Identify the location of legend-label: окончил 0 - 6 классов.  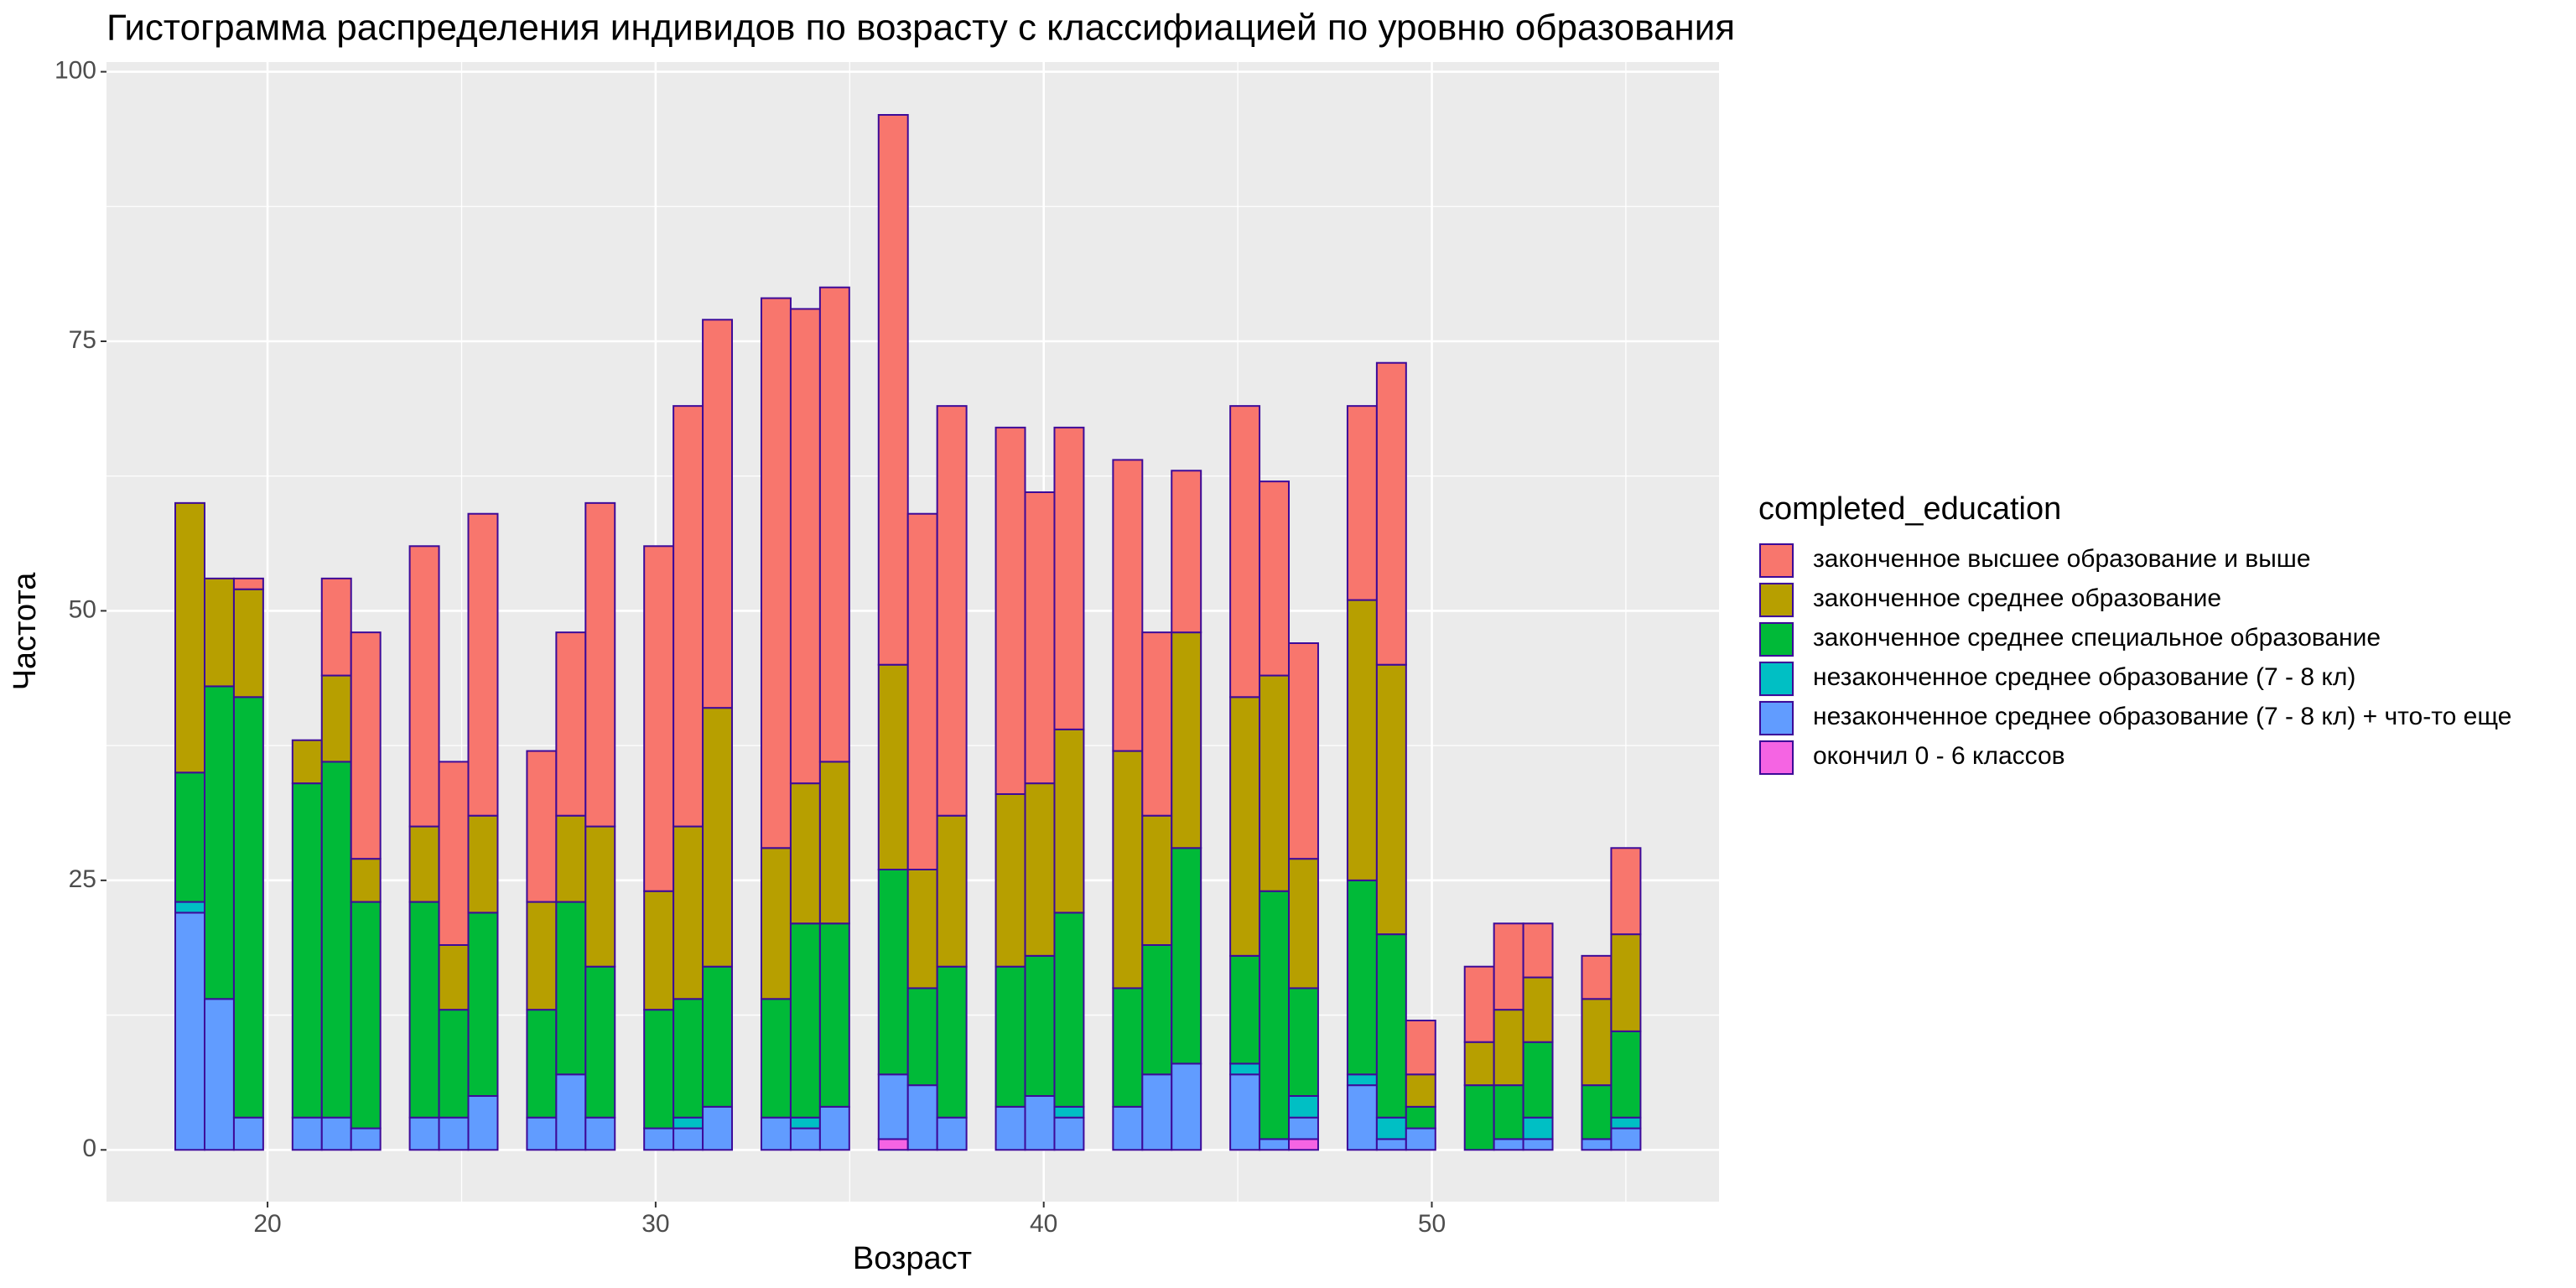
(1939, 756).